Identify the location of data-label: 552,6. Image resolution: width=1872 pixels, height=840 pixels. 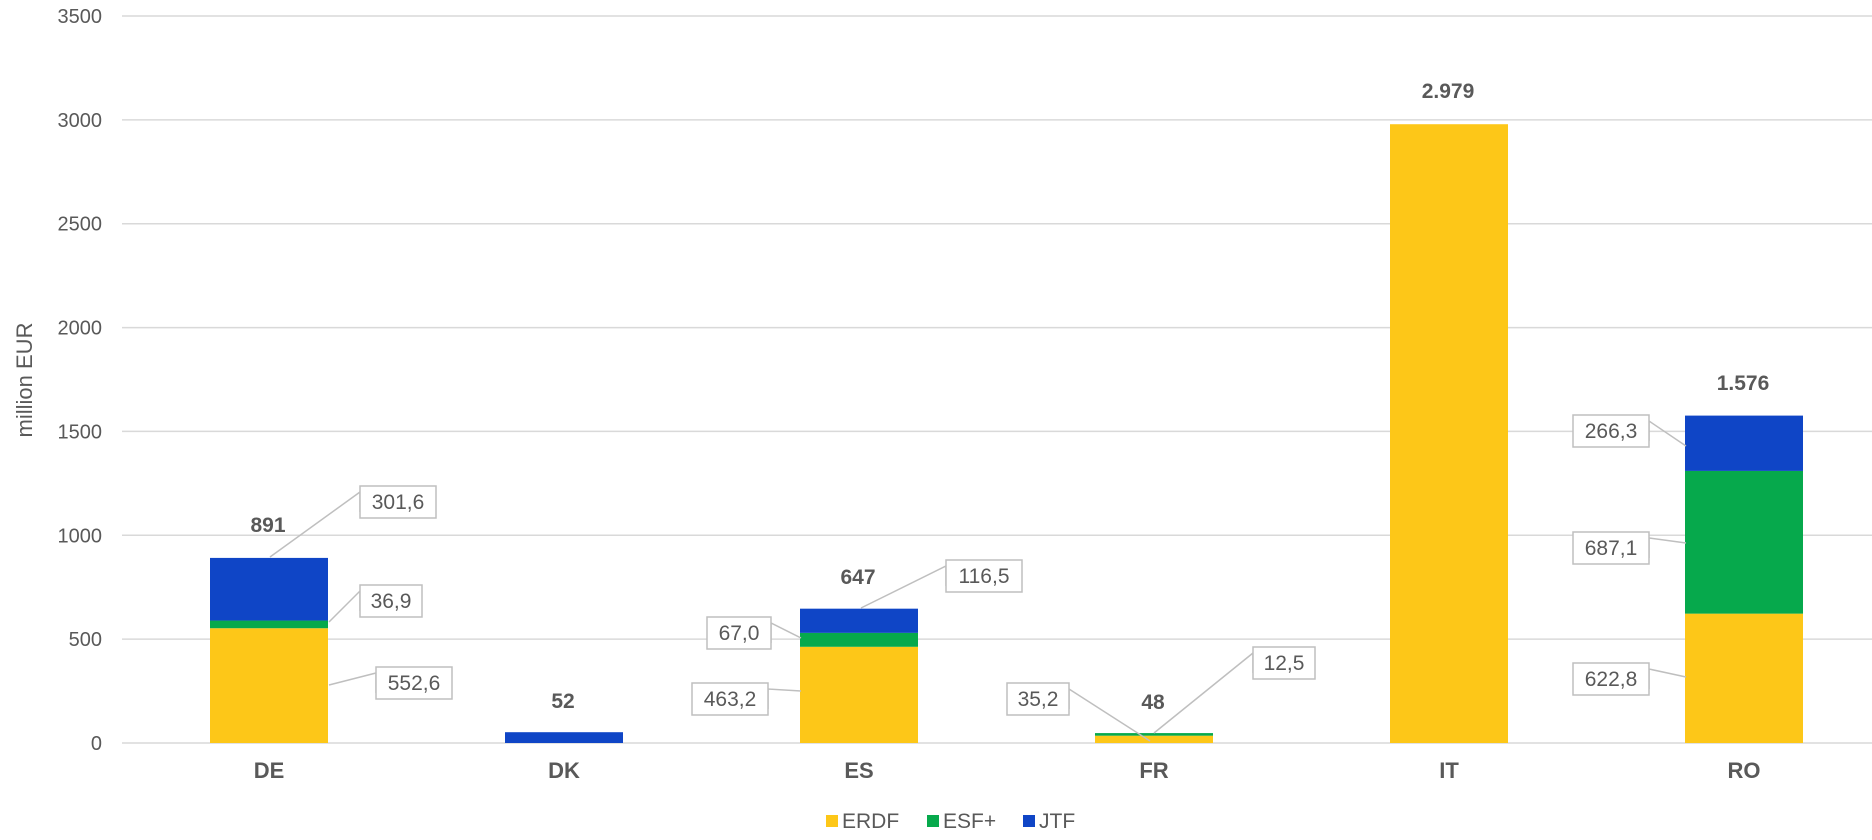
(414, 683).